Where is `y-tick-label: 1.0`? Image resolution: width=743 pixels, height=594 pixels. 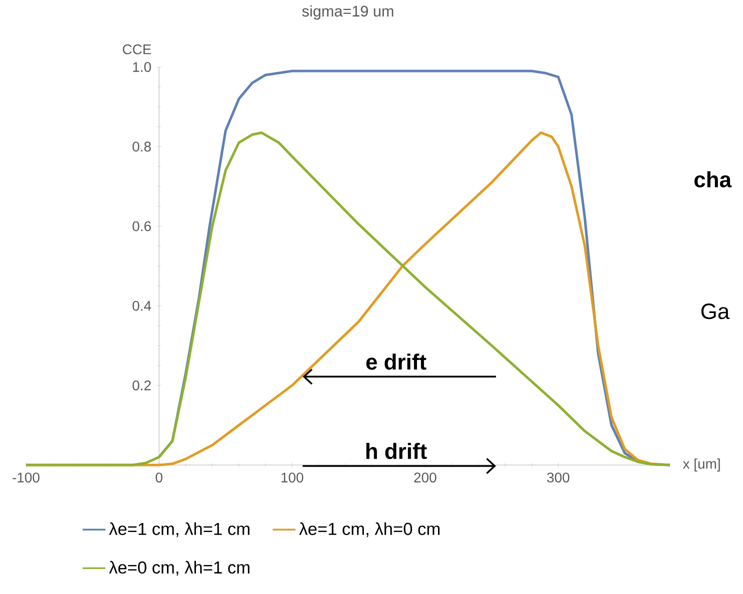 y-tick-label: 1.0 is located at coordinates (142, 67).